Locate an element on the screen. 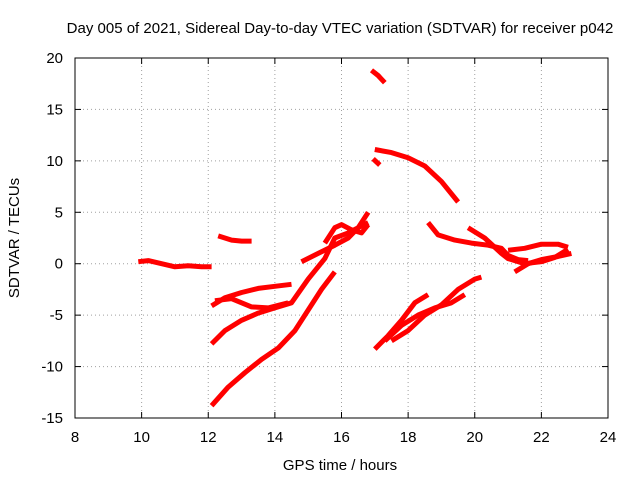  y-tick-label: -5 is located at coordinates (56, 315).